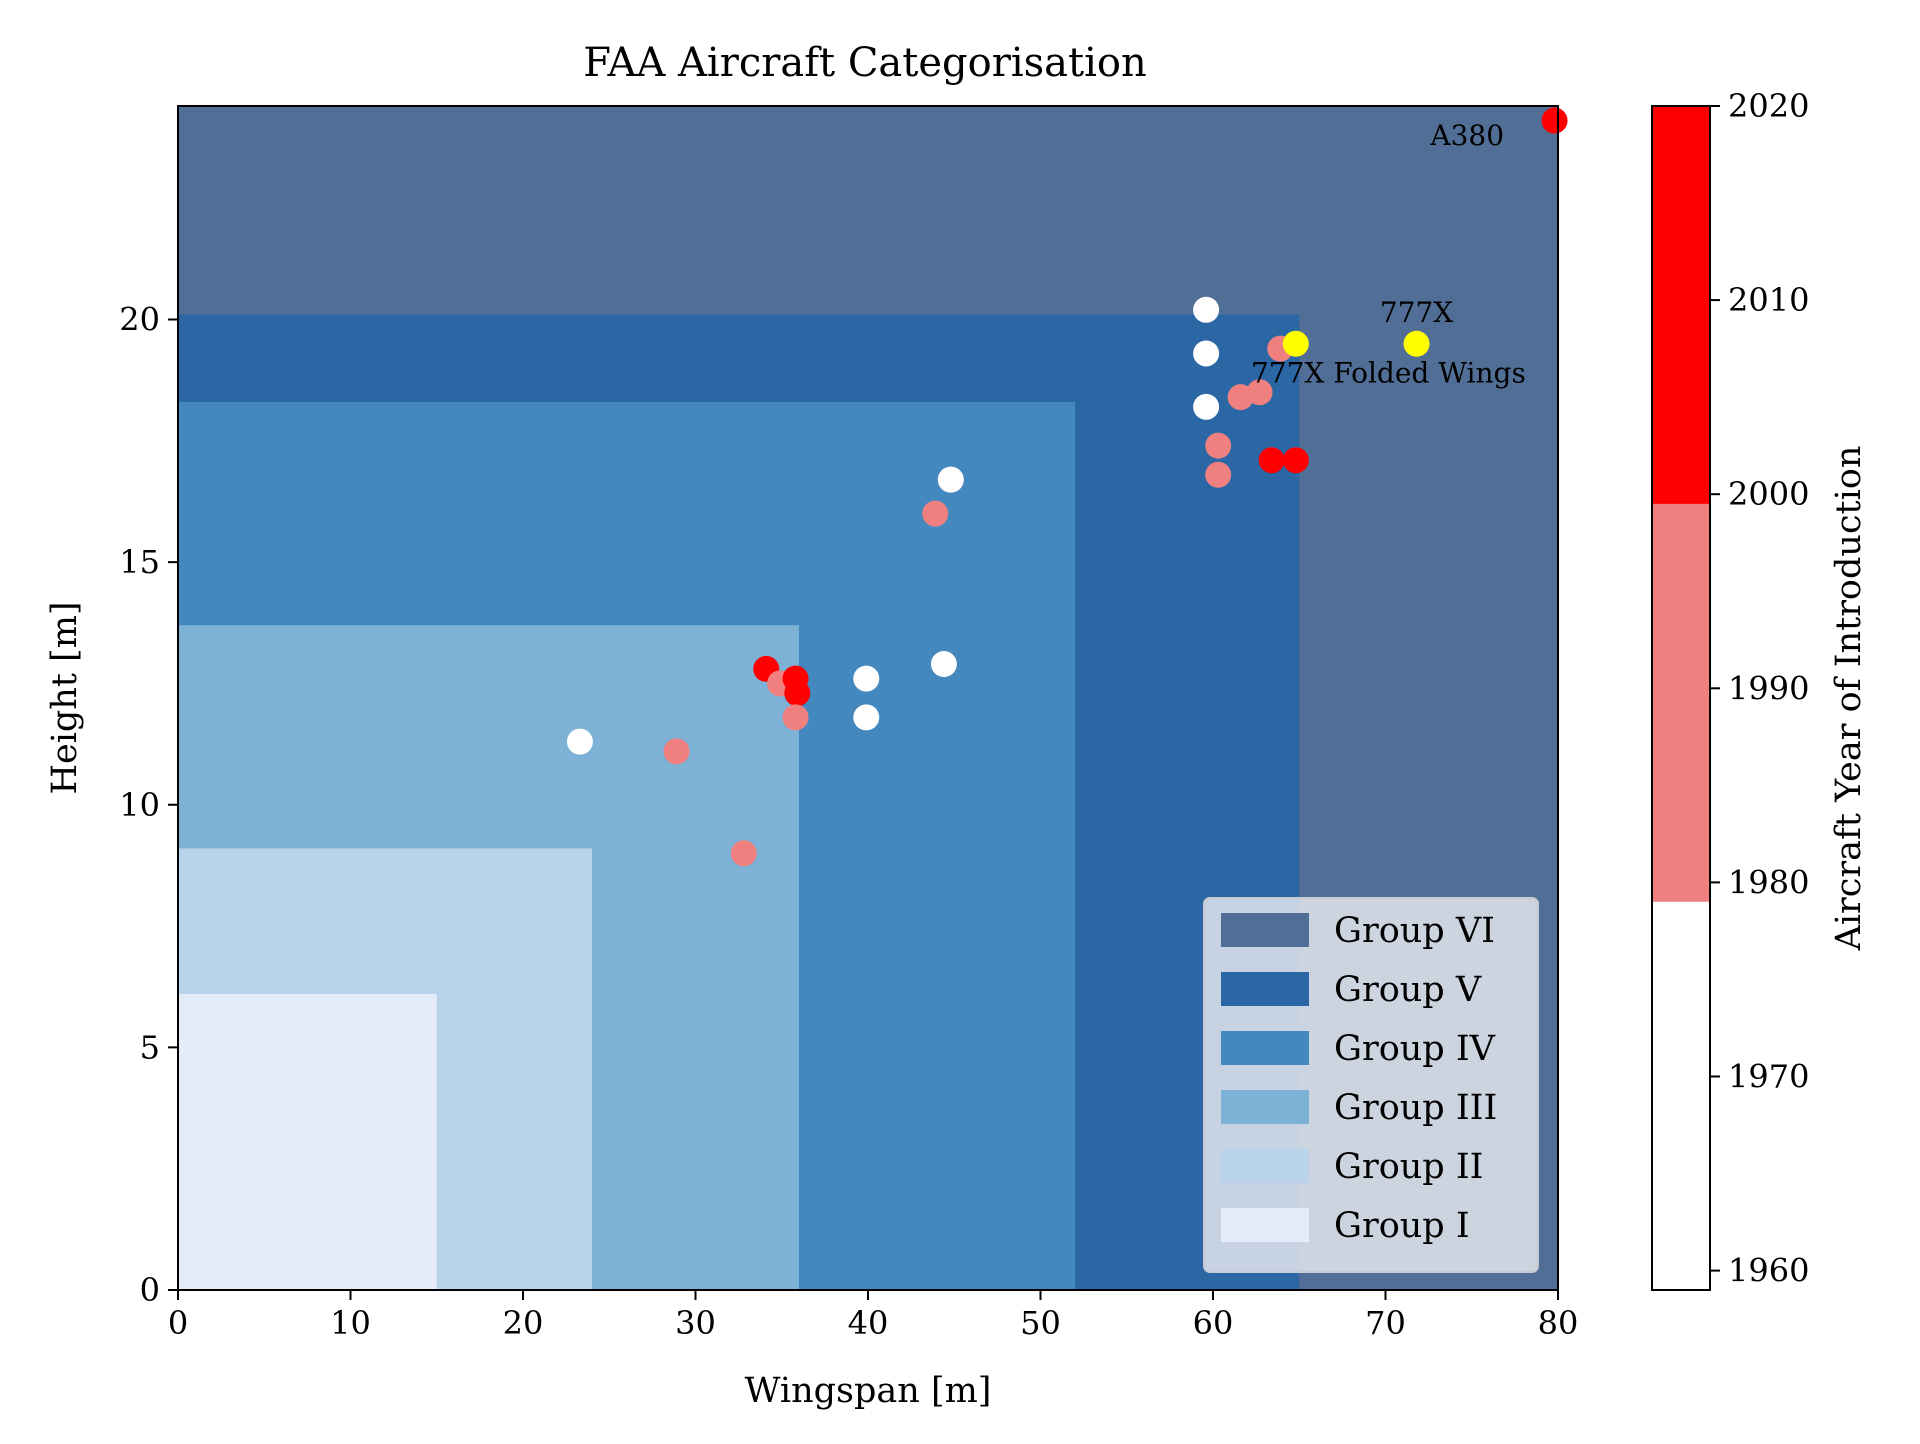 This screenshot has height=1444, width=1920. Describe the element at coordinates (1768, 106) in the screenshot. I see `colorbar-tick-label: 2020` at that location.